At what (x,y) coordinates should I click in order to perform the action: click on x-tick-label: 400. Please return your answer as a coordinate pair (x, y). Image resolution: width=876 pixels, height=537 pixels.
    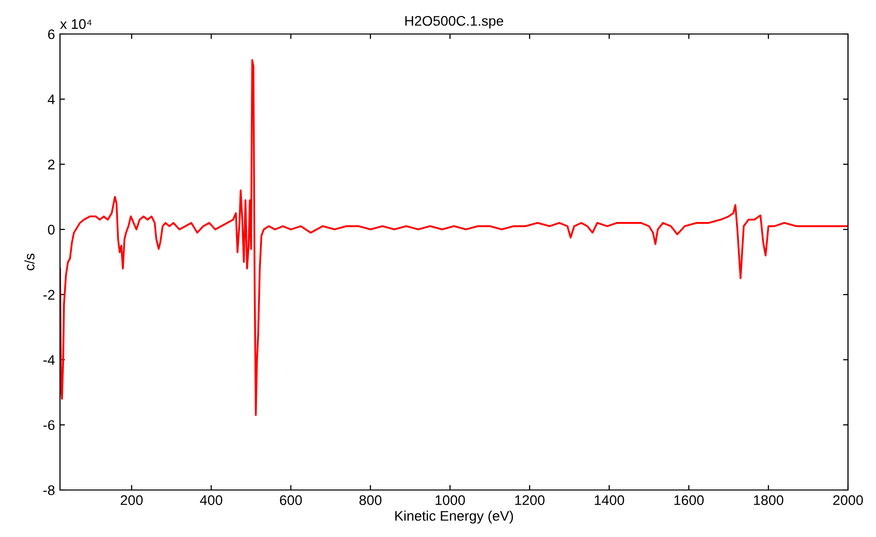
    Looking at the image, I should click on (211, 500).